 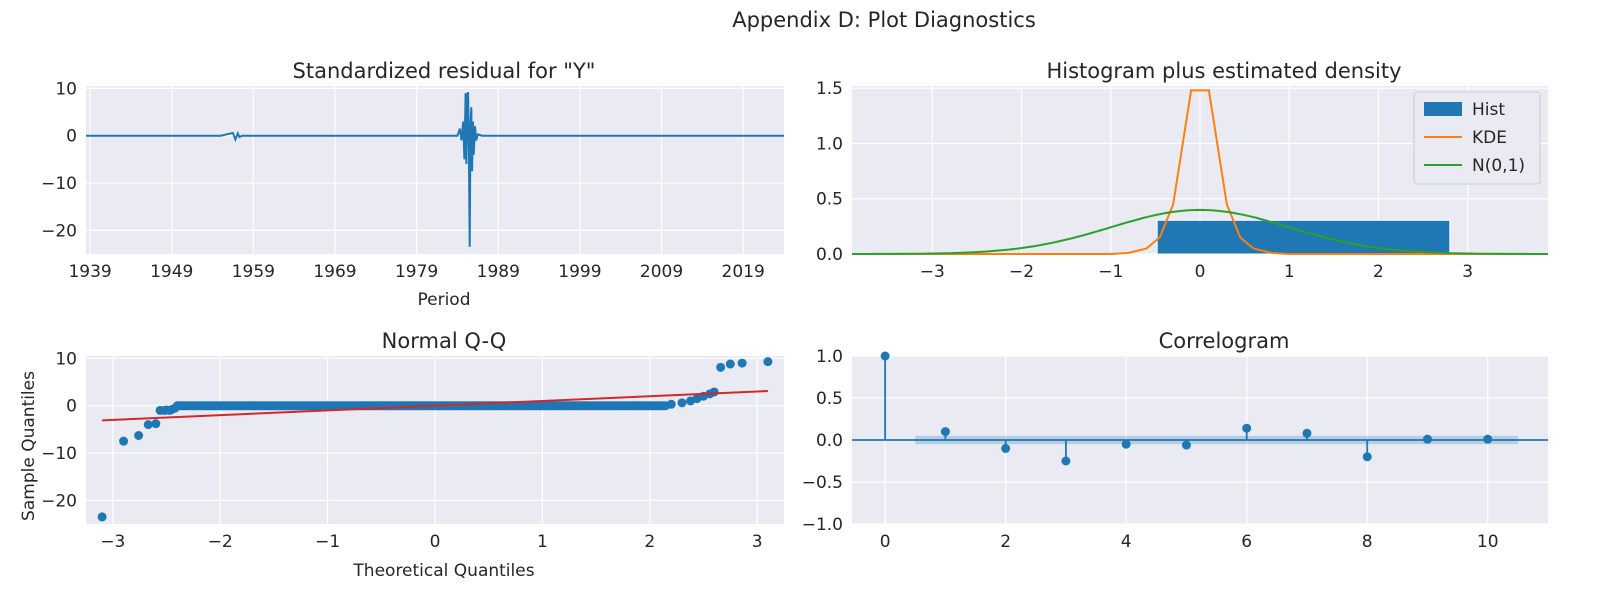 I want to click on y-tick-label: −1.0, so click(x=822, y=525).